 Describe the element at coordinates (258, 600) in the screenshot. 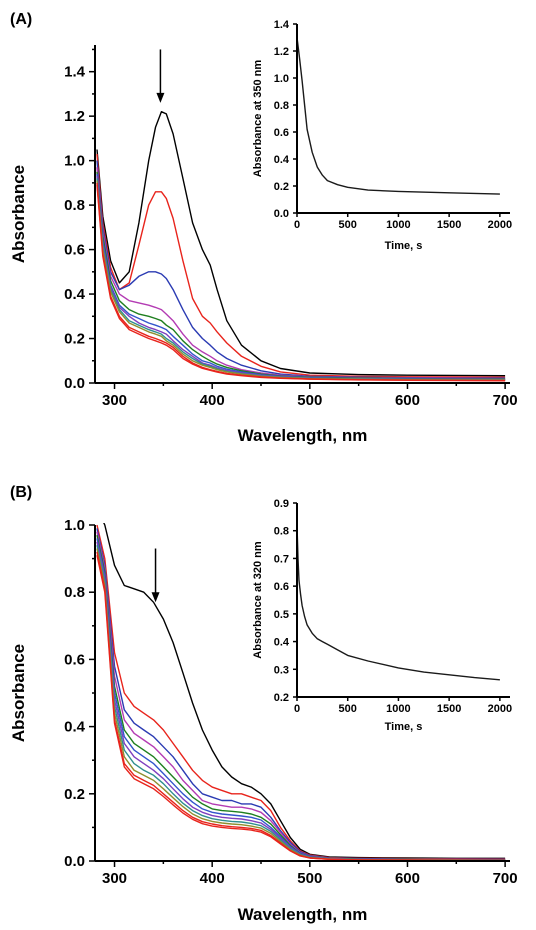

I see `y-axis-title: Absorbance at 320 nm` at that location.